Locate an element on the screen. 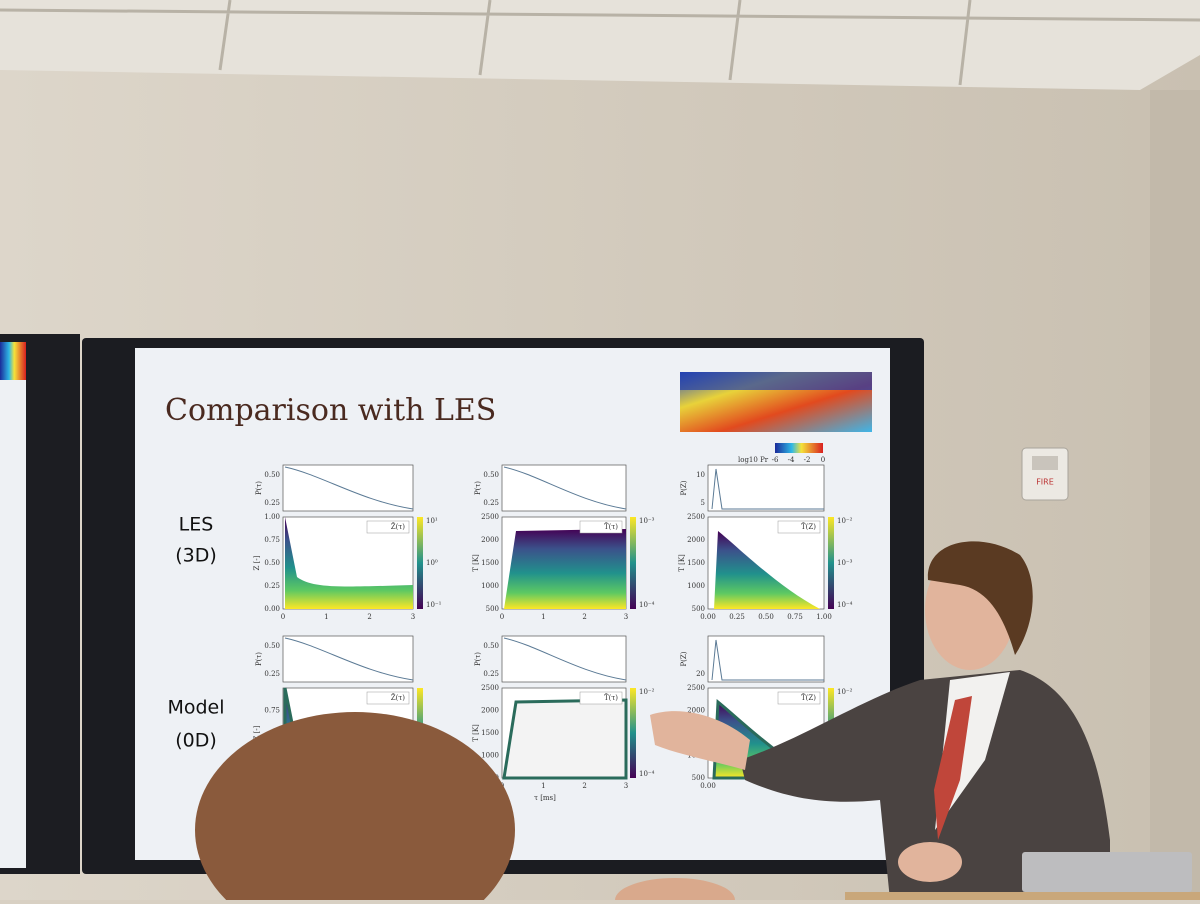 The height and width of the screenshot is (904, 1200). x-tick-label: 0.00 is located at coordinates (708, 786).